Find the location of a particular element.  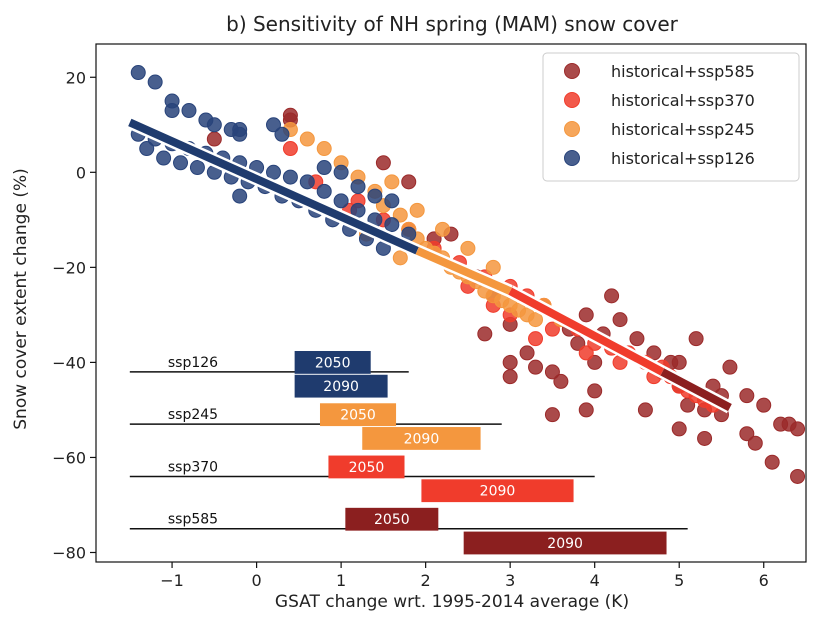

y-tick-label: 20 is located at coordinates (76, 77).